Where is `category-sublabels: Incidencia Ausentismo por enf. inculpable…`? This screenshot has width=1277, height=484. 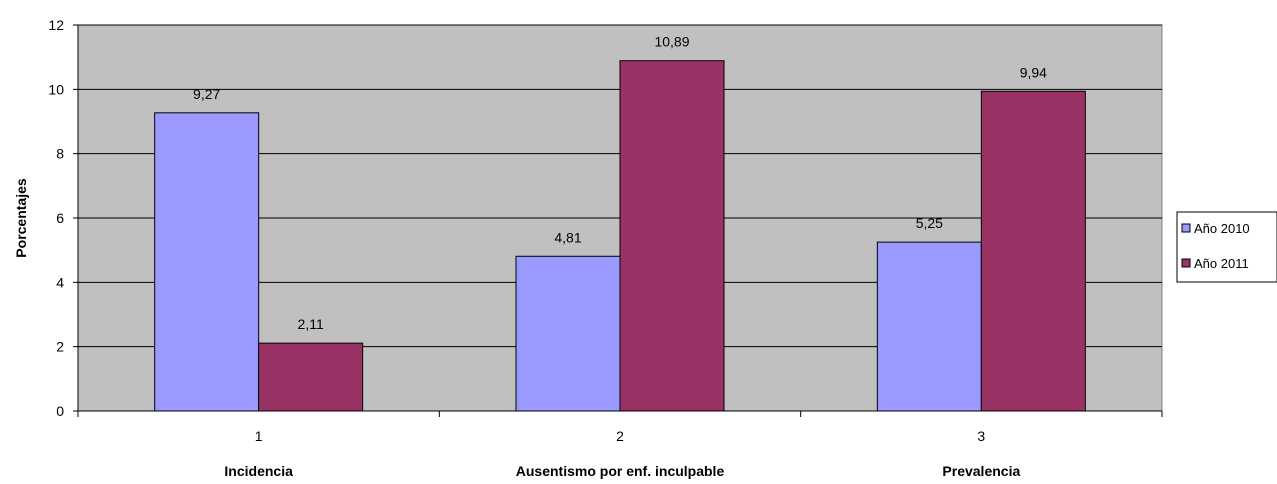
category-sublabels: Incidencia Ausentismo por enf. inculpable… is located at coordinates (622, 471).